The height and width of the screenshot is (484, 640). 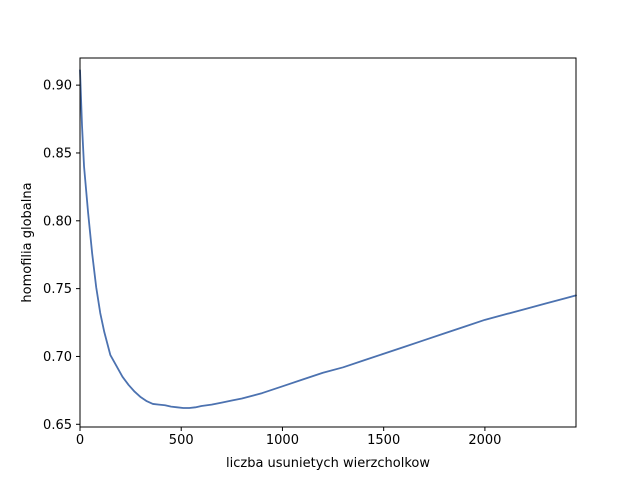 I want to click on y-tick-label: 0.90, so click(x=57, y=86).